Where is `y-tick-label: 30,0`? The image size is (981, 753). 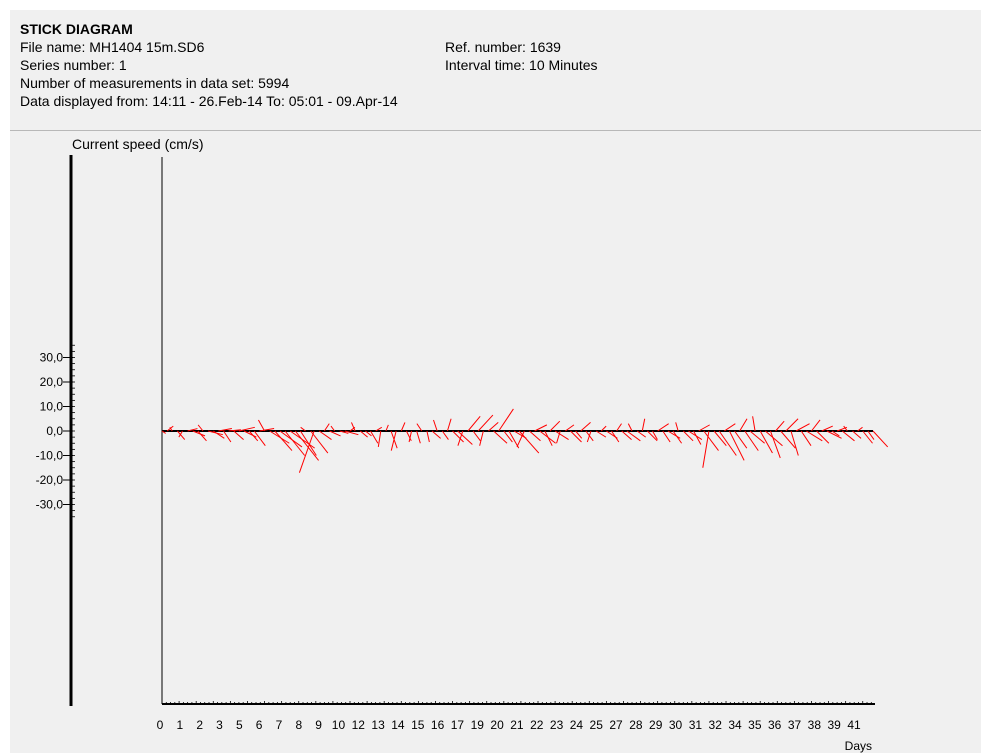 y-tick-label: 30,0 is located at coordinates (52, 358).